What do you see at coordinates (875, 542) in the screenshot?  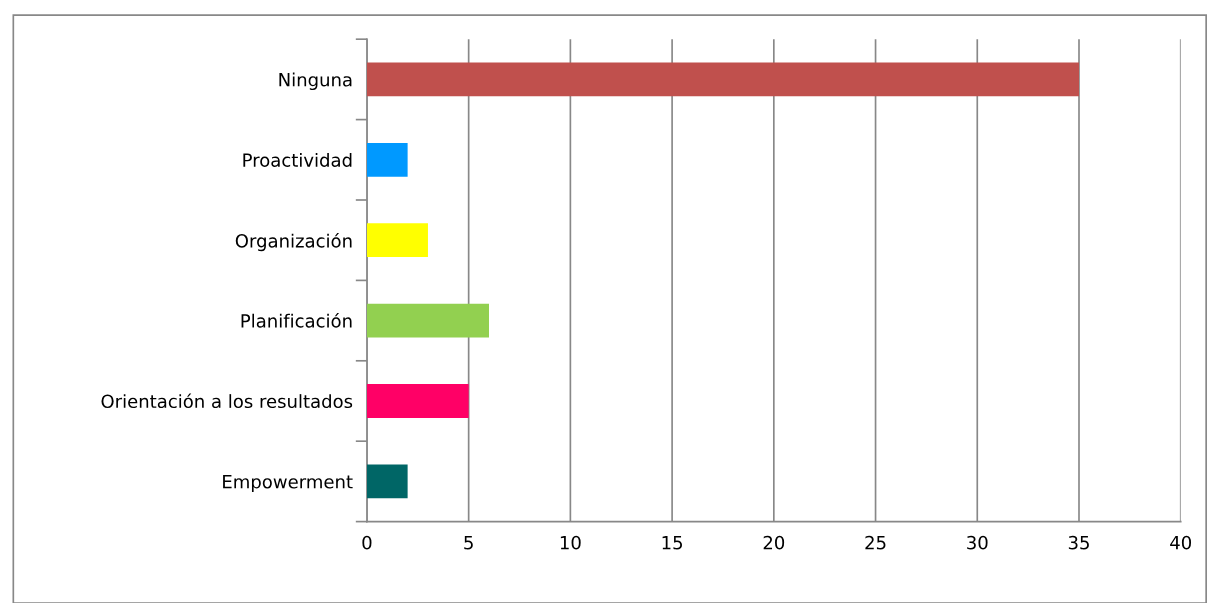 I see `x-tick-label: 25` at bounding box center [875, 542].